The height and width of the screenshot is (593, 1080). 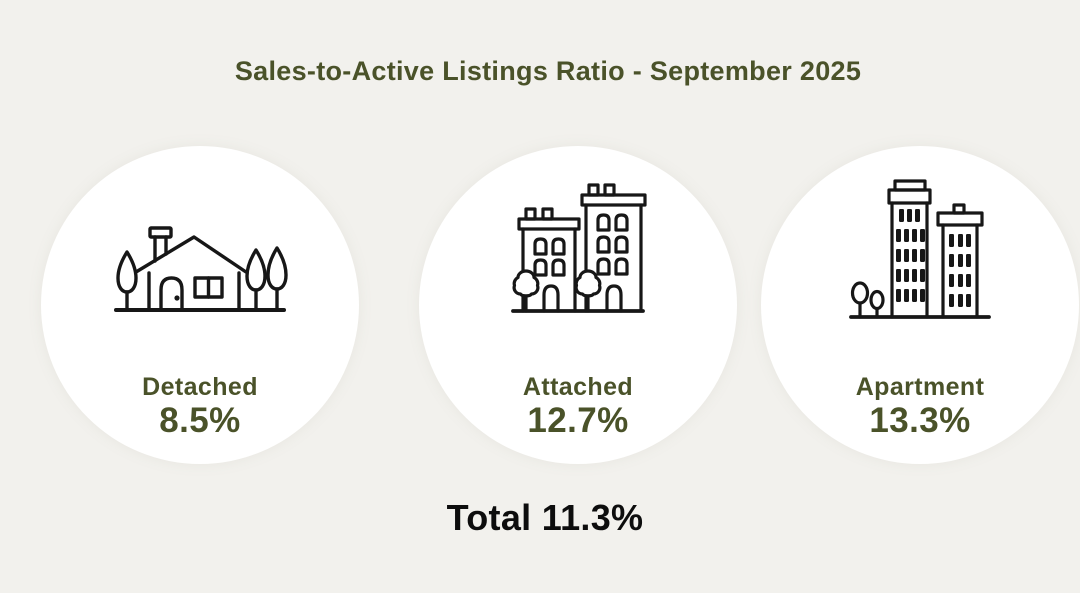 I want to click on detached-house-icon, so click(x=200, y=269).